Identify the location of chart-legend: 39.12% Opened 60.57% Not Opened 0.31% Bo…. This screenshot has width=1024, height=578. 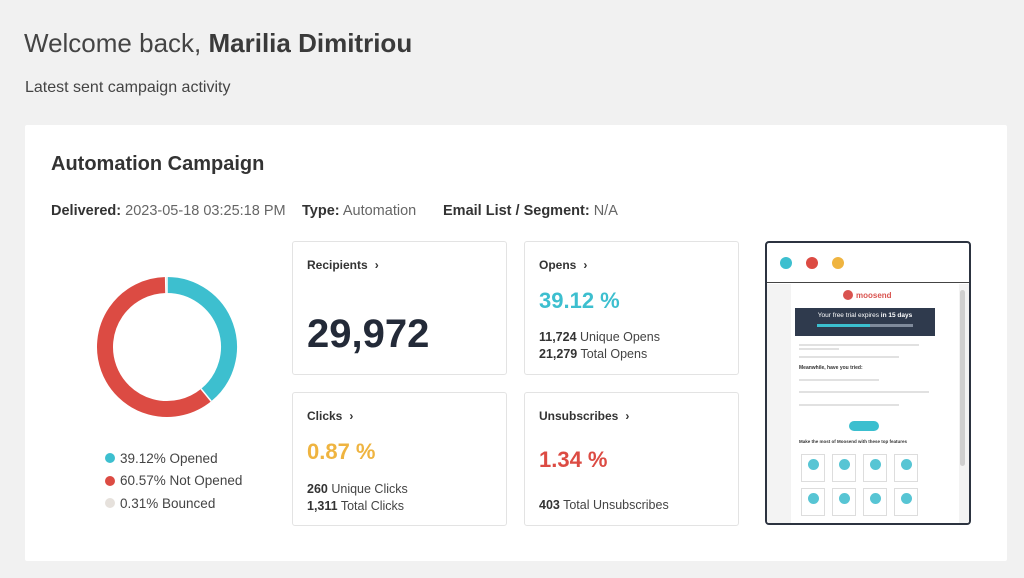
(173, 481).